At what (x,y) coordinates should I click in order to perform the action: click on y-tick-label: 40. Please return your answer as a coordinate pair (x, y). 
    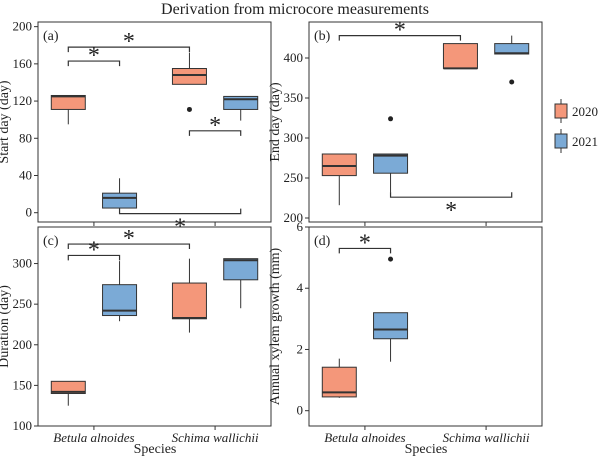
    Looking at the image, I should click on (25, 174).